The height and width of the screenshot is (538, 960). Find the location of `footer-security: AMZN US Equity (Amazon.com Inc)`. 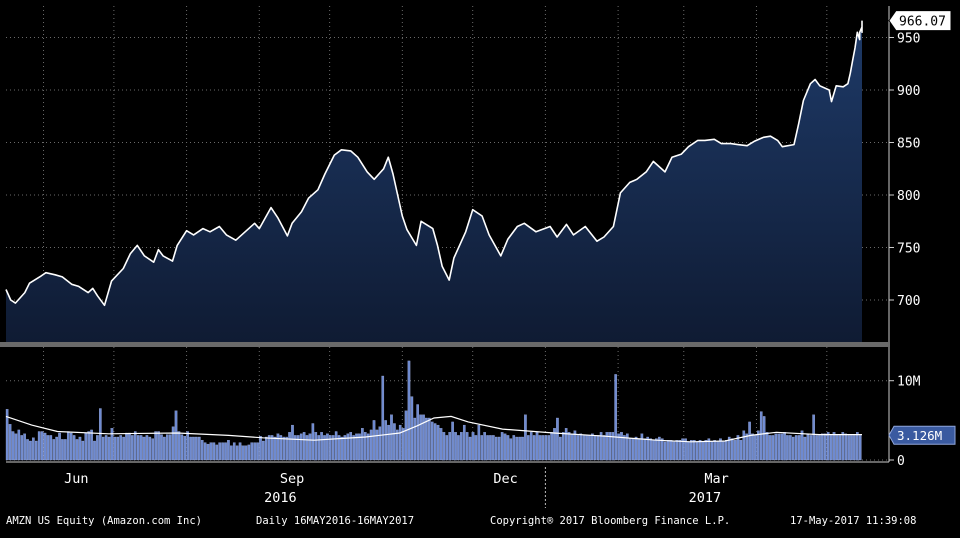

footer-security: AMZN US Equity (Amazon.com Inc) is located at coordinates (104, 521).